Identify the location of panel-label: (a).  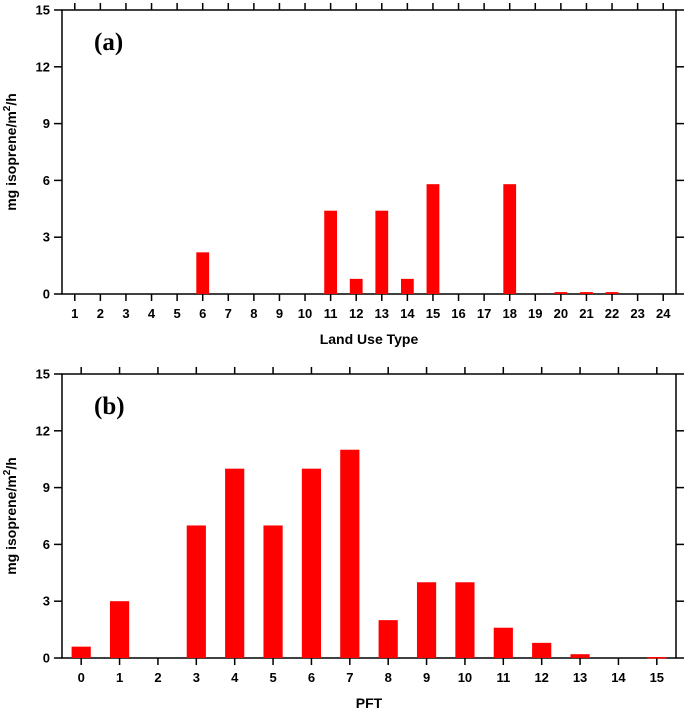
(108, 42).